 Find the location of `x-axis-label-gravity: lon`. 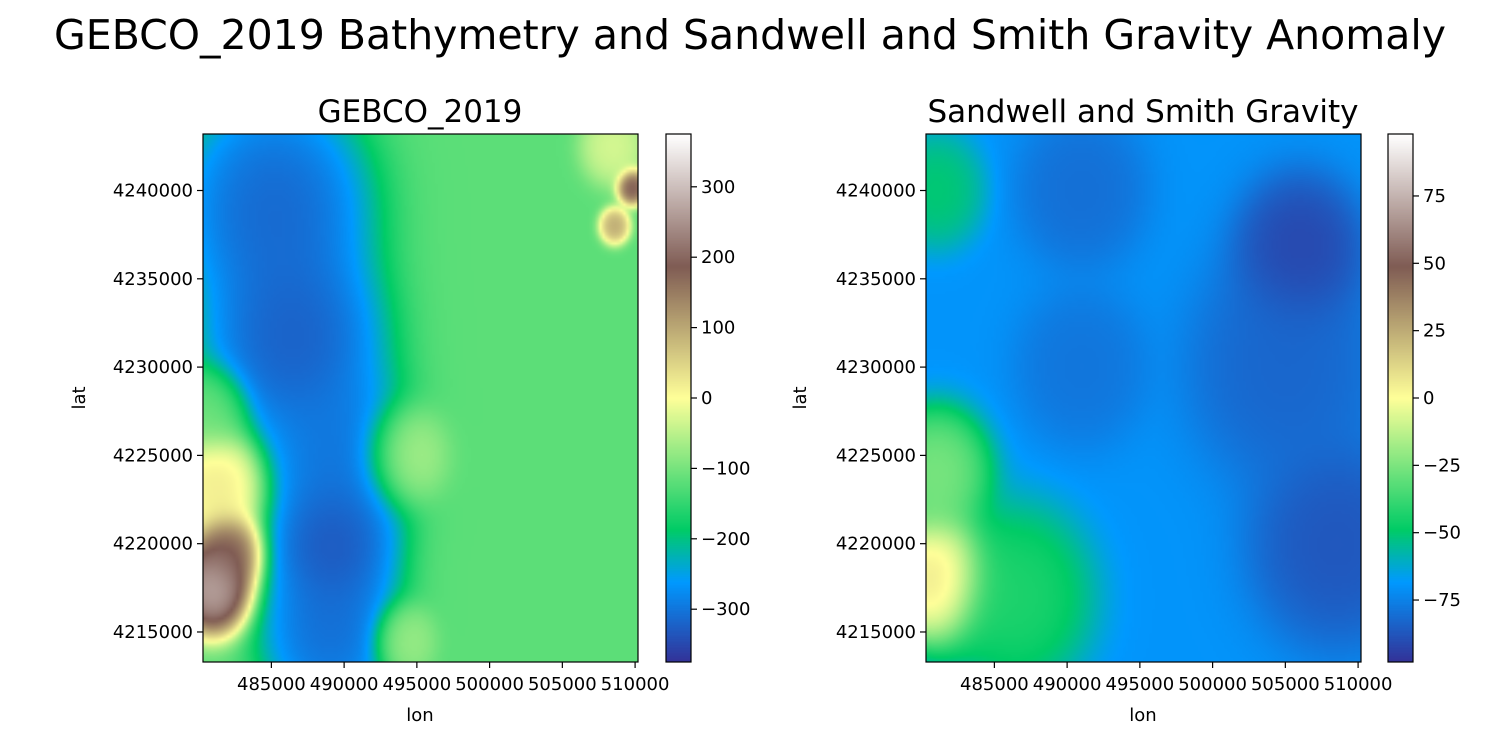

x-axis-label-gravity: lon is located at coordinates (1142, 715).